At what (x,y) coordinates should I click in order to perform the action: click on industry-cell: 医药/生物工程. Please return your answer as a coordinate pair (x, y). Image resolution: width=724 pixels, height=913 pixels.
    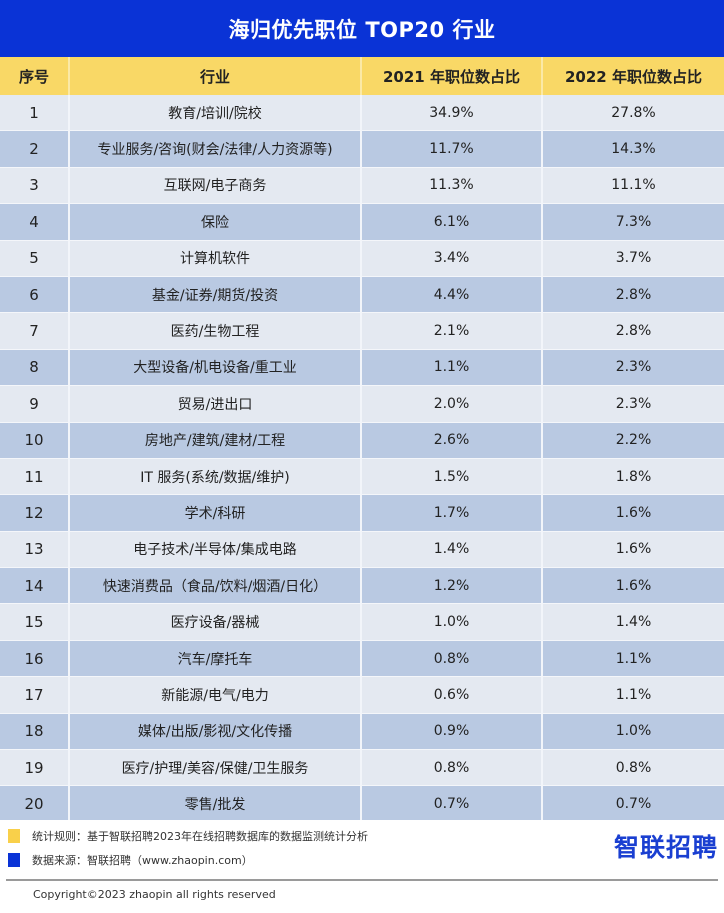
    Looking at the image, I should click on (216, 331).